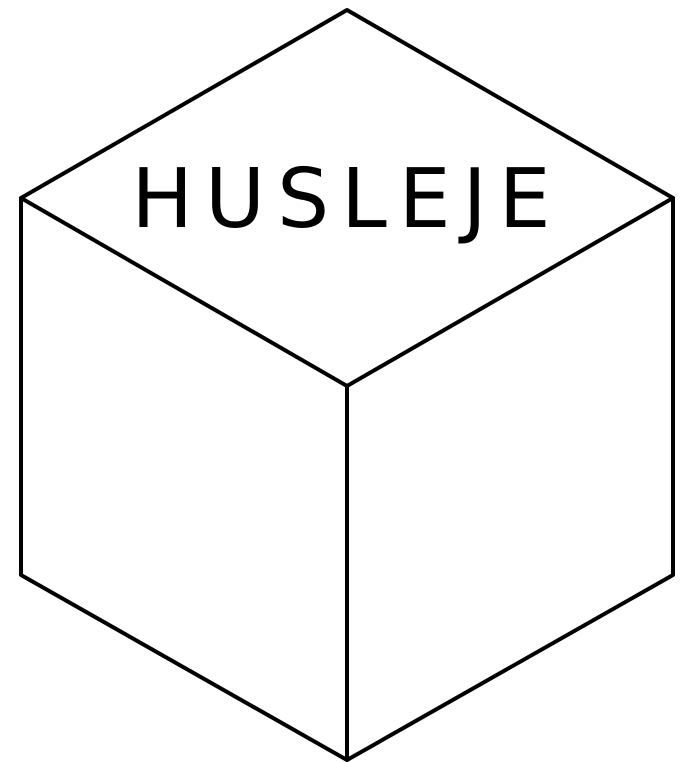 This screenshot has height=763, width=690. I want to click on cube-edge-right-inner, so click(510, 292).